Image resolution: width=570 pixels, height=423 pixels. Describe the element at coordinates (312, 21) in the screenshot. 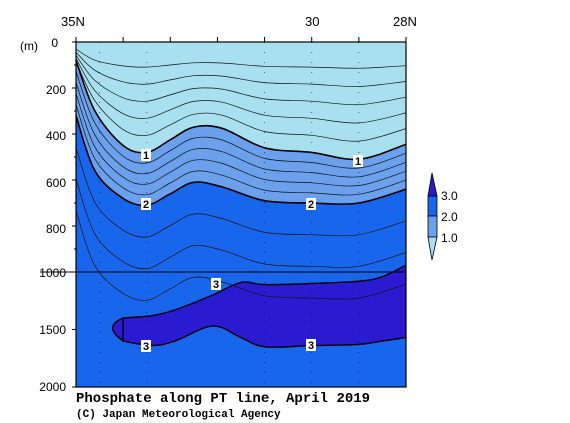

I see `x-tick-30: 30` at that location.